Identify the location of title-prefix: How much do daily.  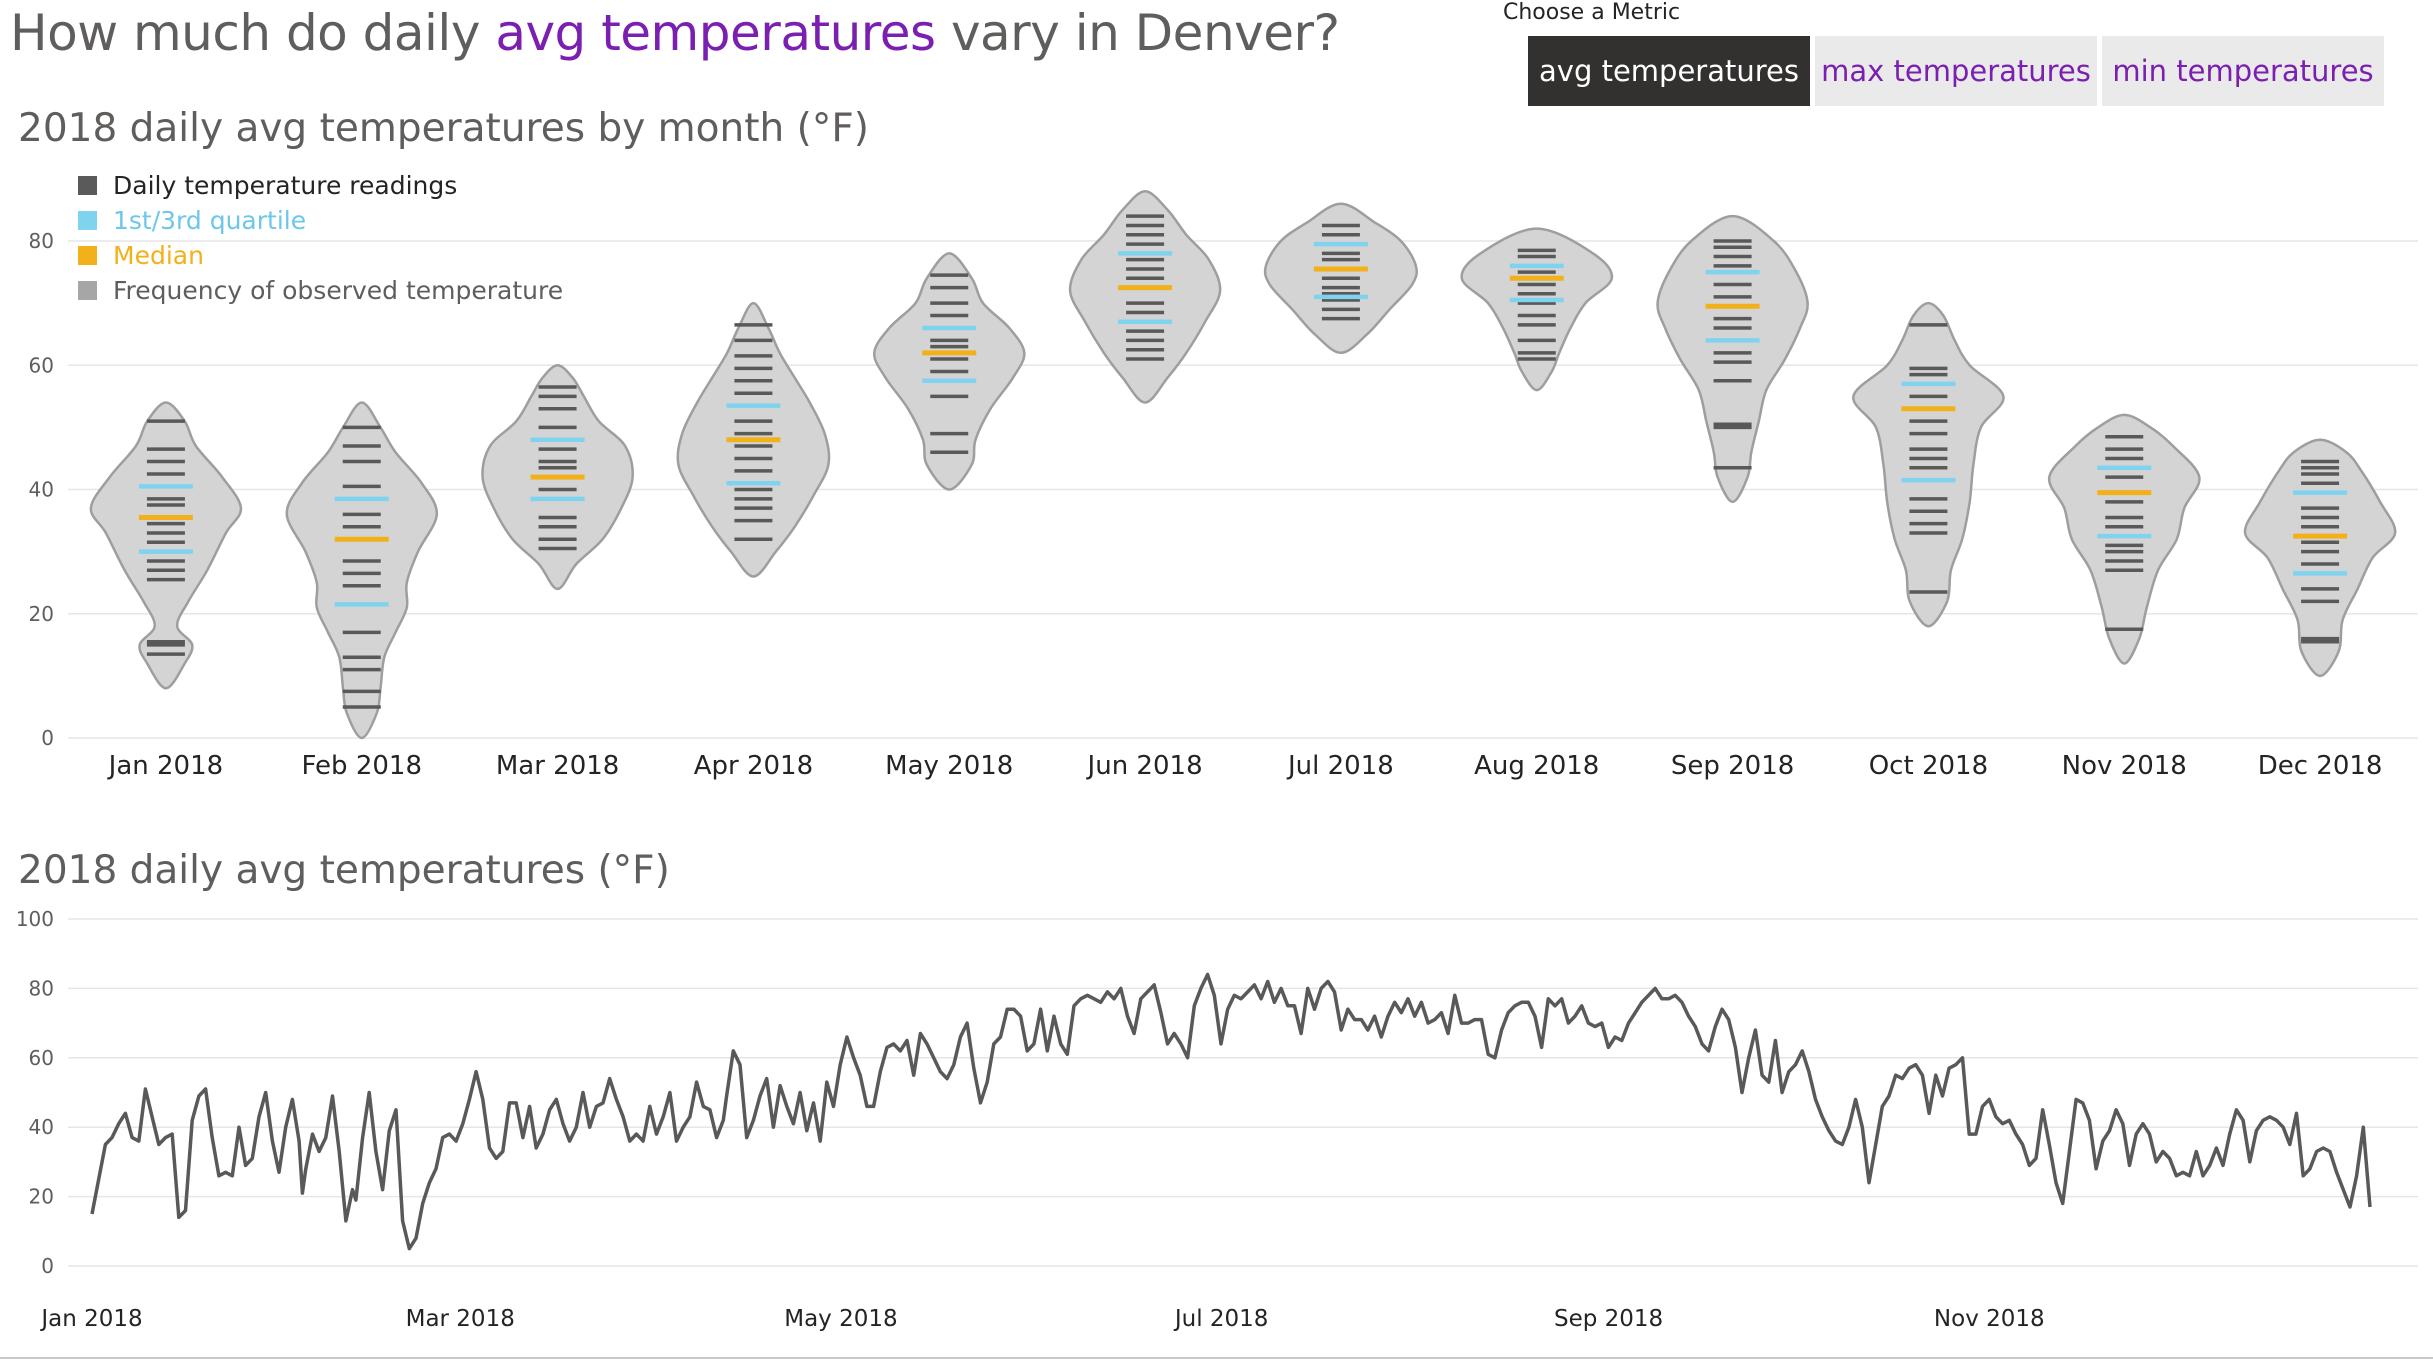
(245, 33).